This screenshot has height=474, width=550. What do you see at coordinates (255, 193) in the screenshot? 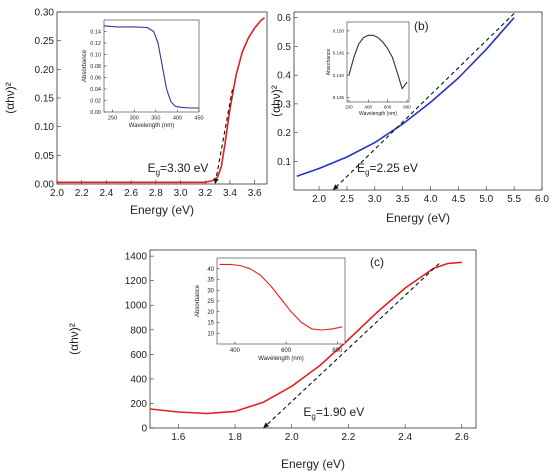
I see `panel-a-xtick-label: 3.6` at bounding box center [255, 193].